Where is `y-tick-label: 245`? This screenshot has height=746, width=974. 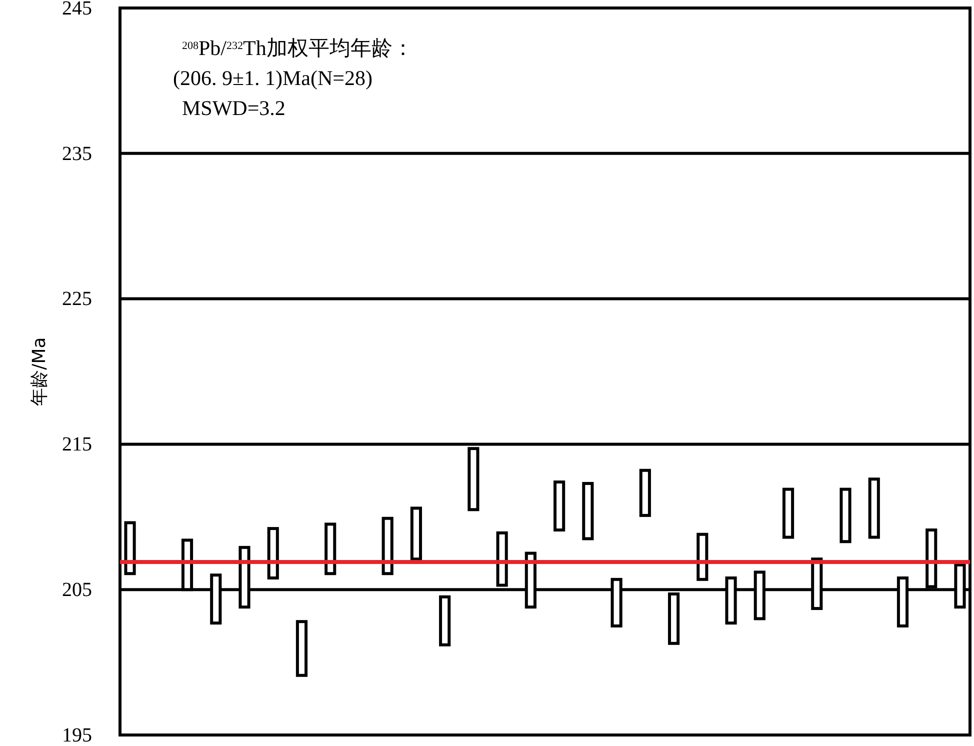
y-tick-label: 245 is located at coordinates (77, 10).